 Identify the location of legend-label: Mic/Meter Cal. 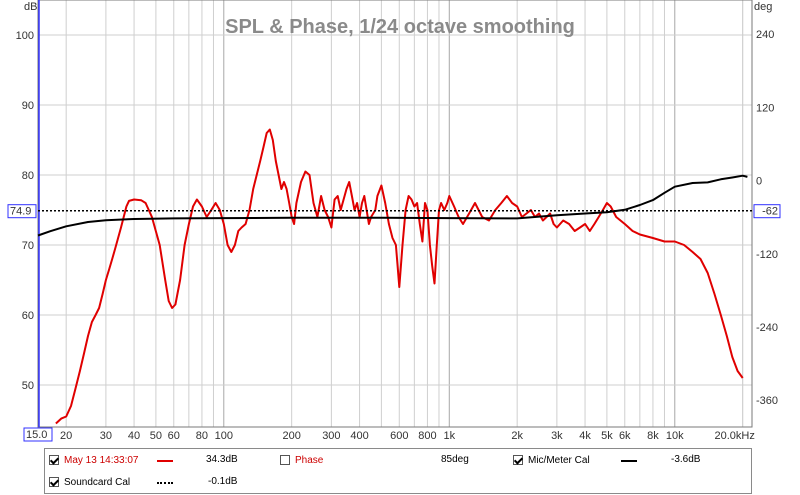
(559, 460).